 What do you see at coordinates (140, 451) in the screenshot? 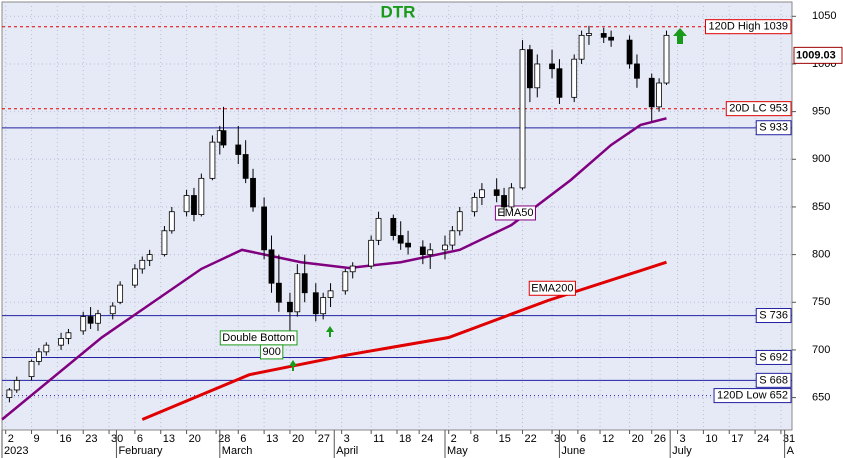
I see `month-label: February` at bounding box center [140, 451].